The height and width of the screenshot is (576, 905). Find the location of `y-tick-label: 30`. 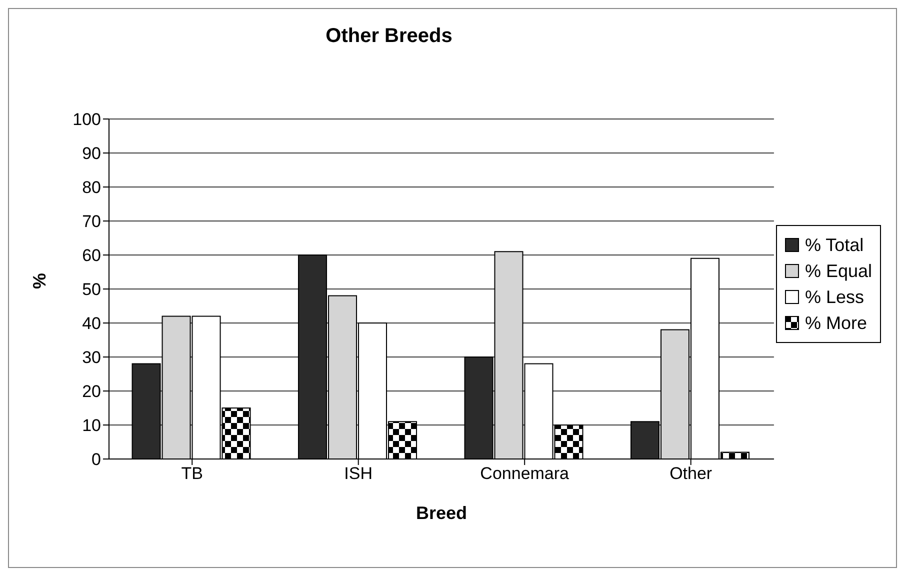

y-tick-label: 30 is located at coordinates (91, 358).